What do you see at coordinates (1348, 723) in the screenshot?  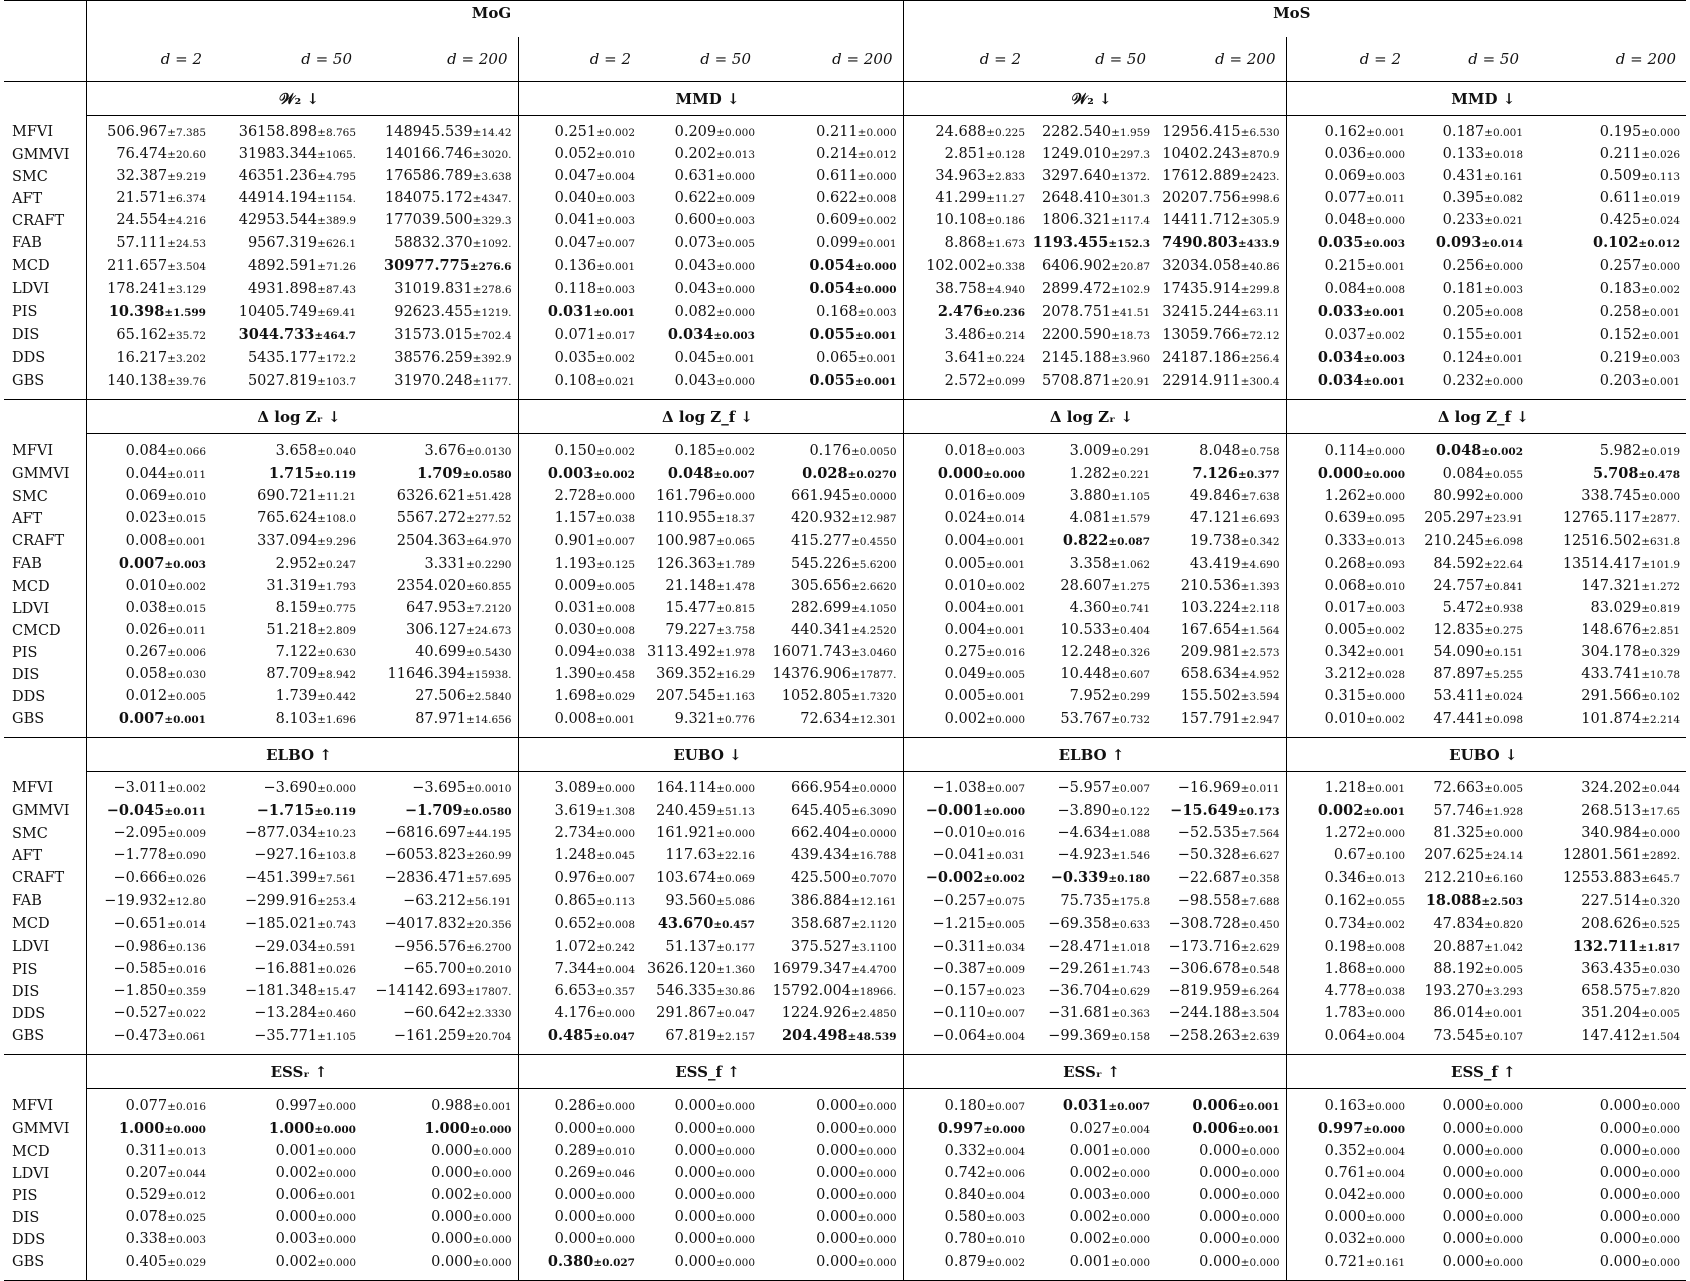 I see `value-cell: 0.010±0.002` at bounding box center [1348, 723].